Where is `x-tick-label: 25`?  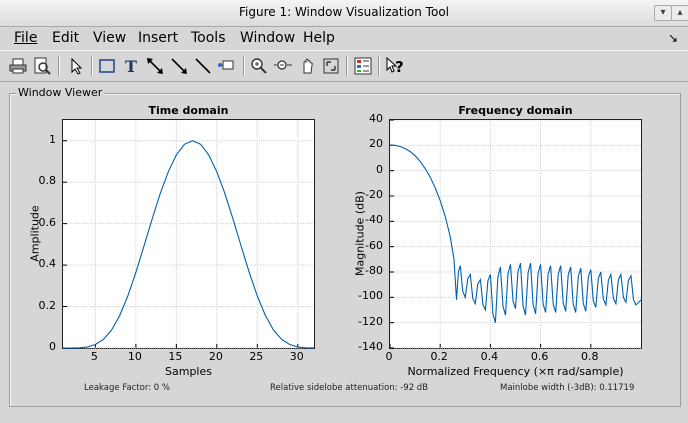 x-tick-label: 25 is located at coordinates (256, 356).